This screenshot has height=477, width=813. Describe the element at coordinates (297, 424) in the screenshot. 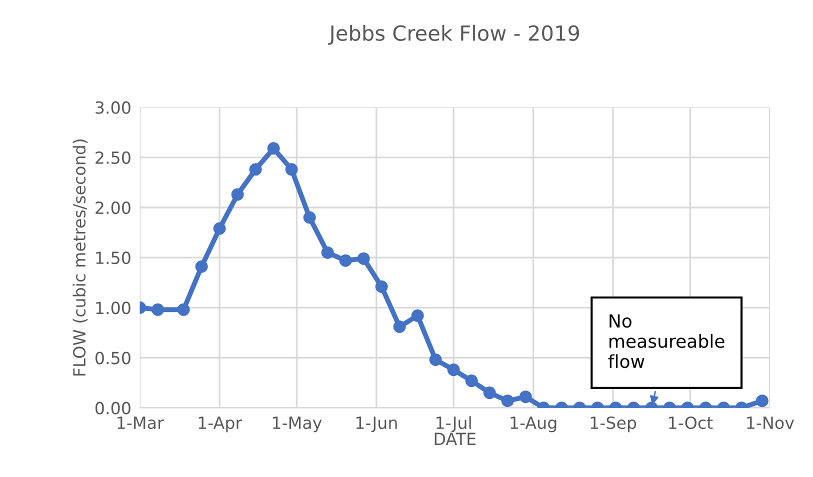

I see `x-tick-label: 1-May` at that location.